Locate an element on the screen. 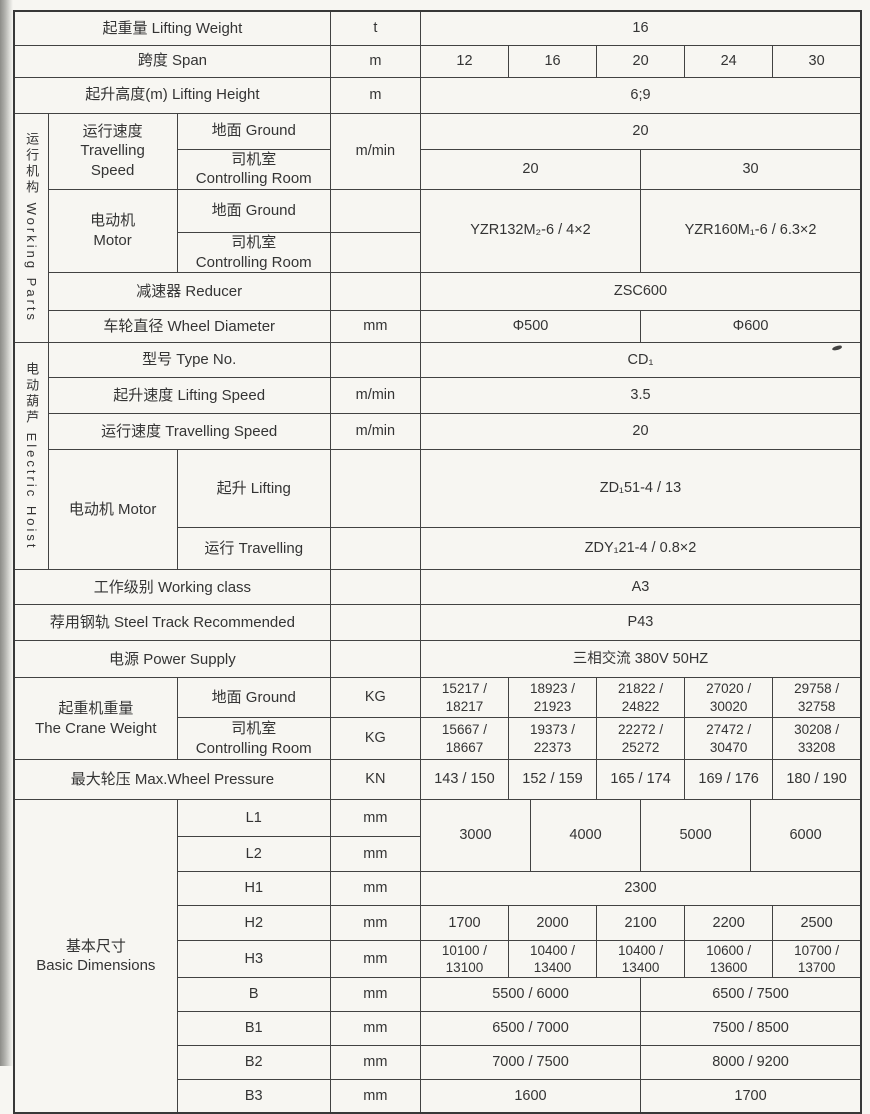  working-class-label: 工作级别 Working class is located at coordinates (172, 587).